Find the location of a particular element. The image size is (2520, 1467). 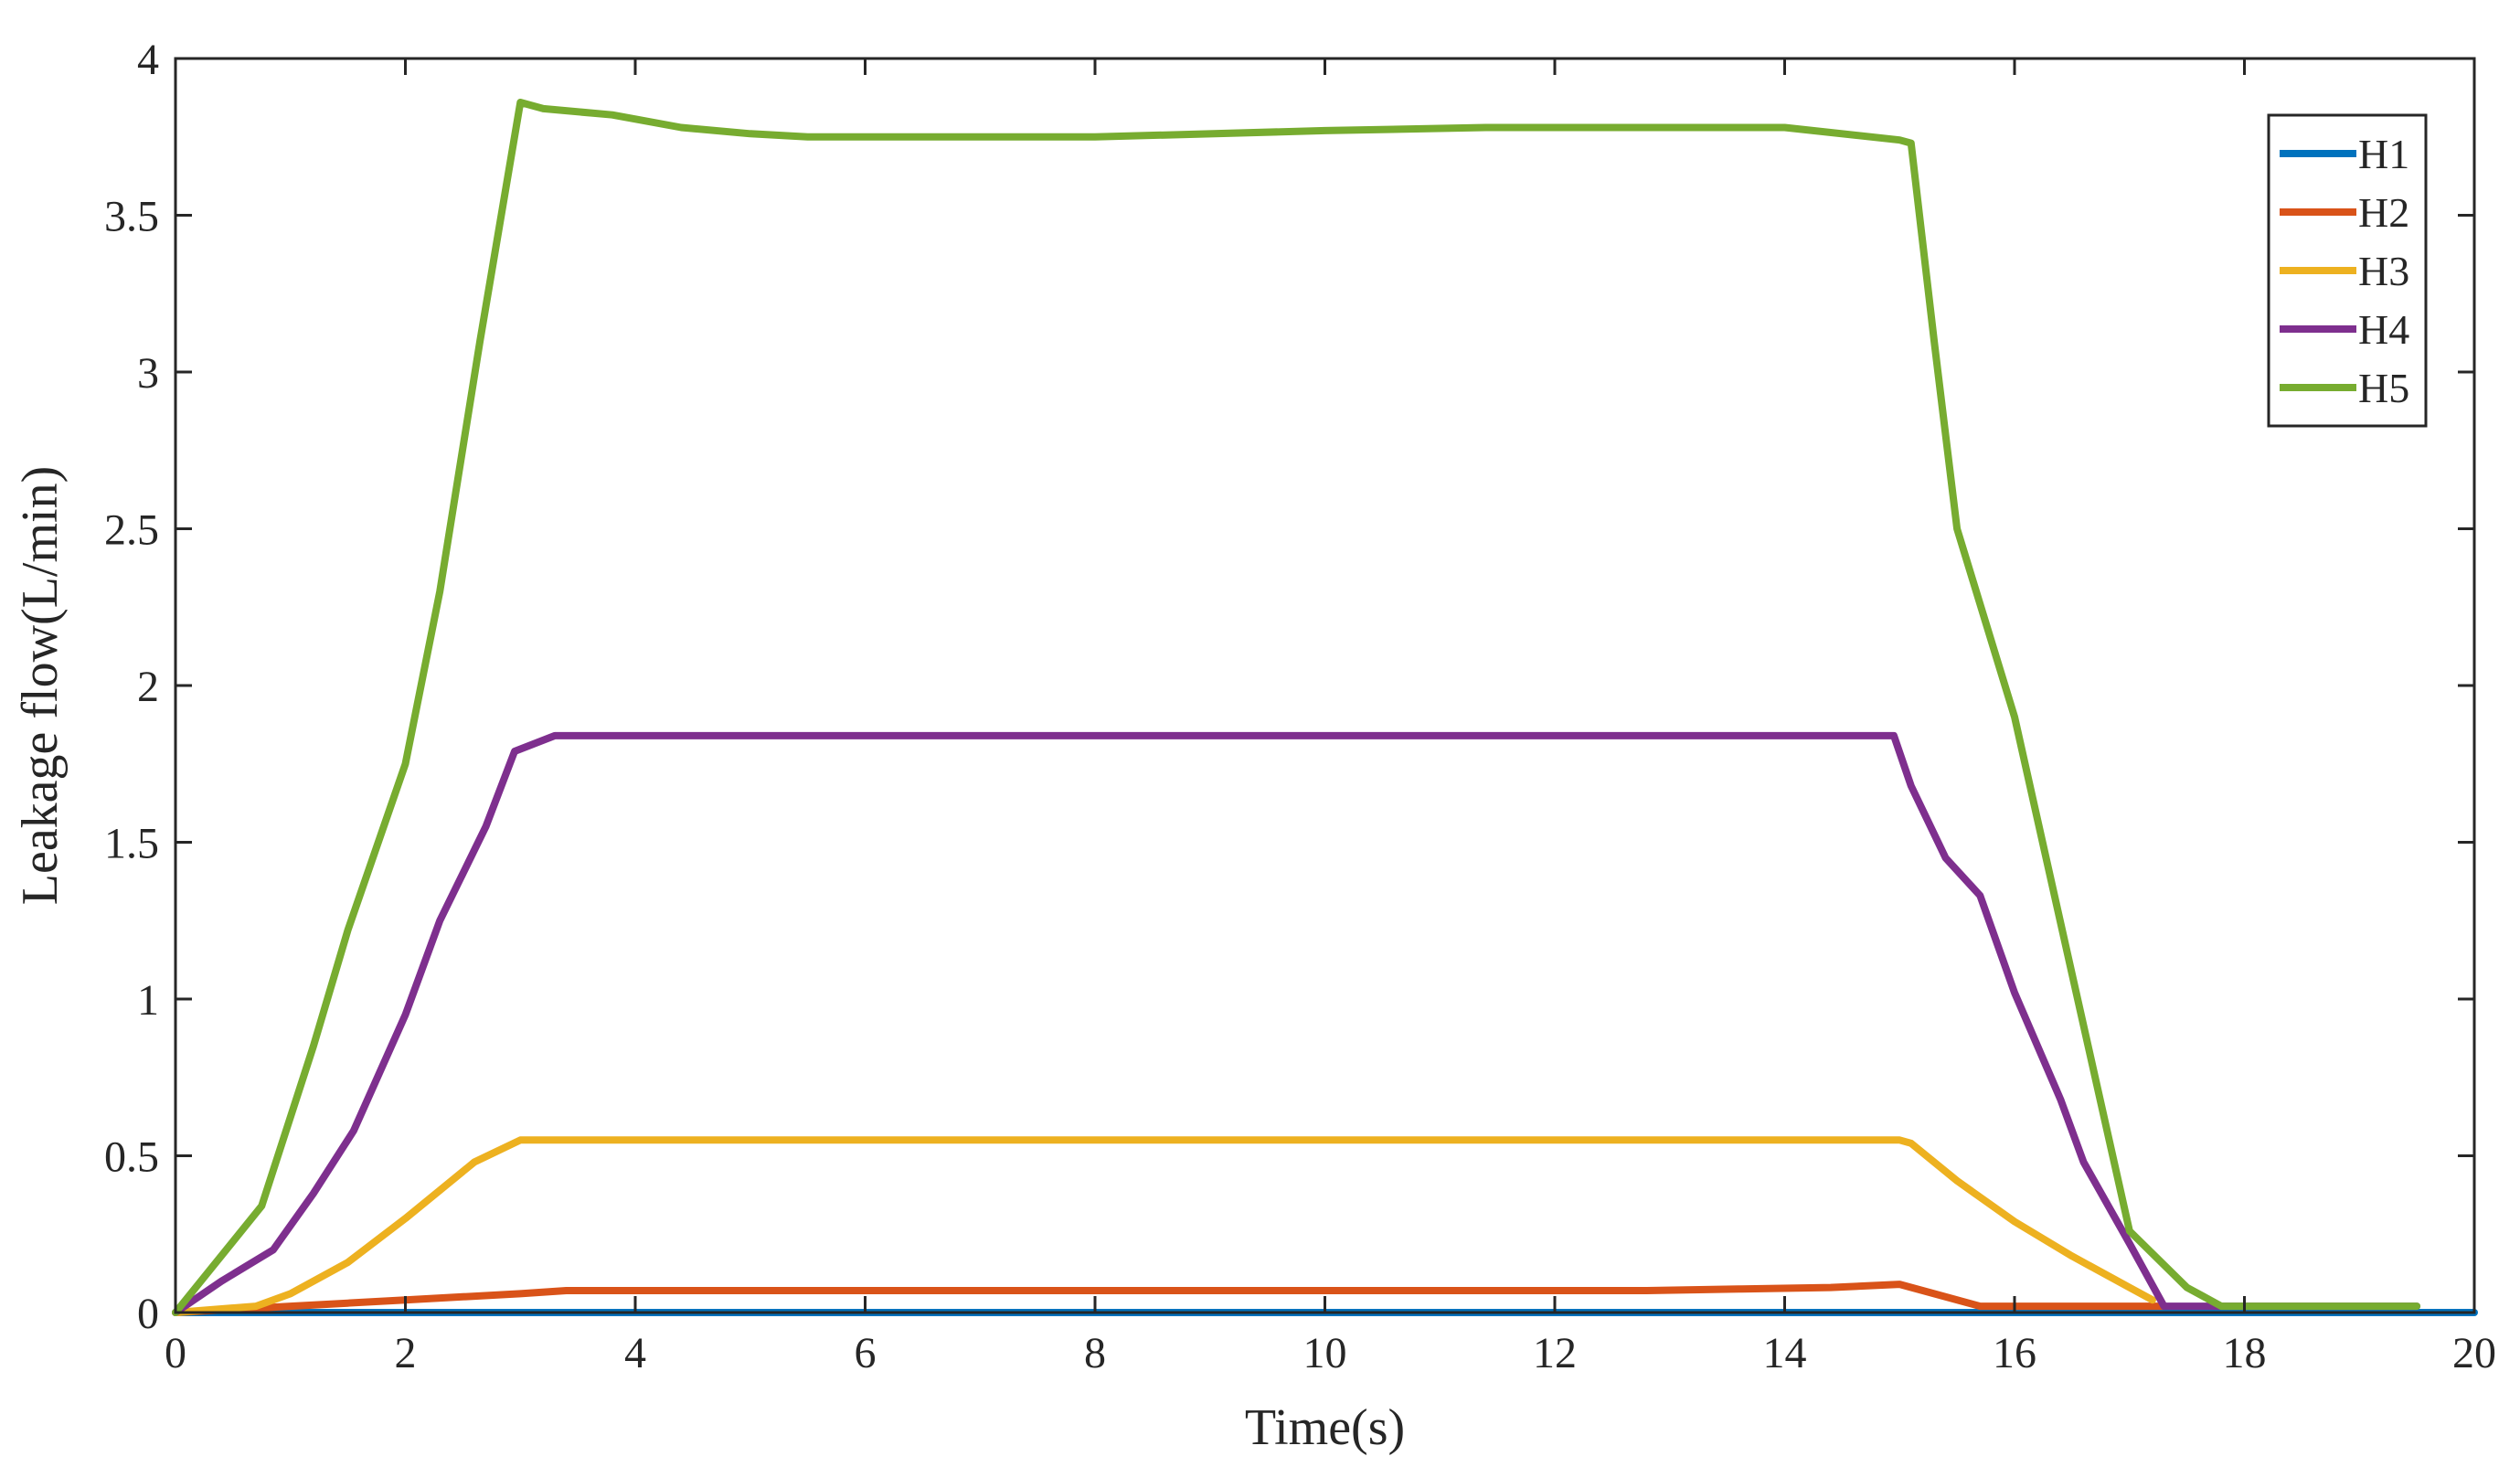

y-tick-label: 2 is located at coordinates (148, 687).